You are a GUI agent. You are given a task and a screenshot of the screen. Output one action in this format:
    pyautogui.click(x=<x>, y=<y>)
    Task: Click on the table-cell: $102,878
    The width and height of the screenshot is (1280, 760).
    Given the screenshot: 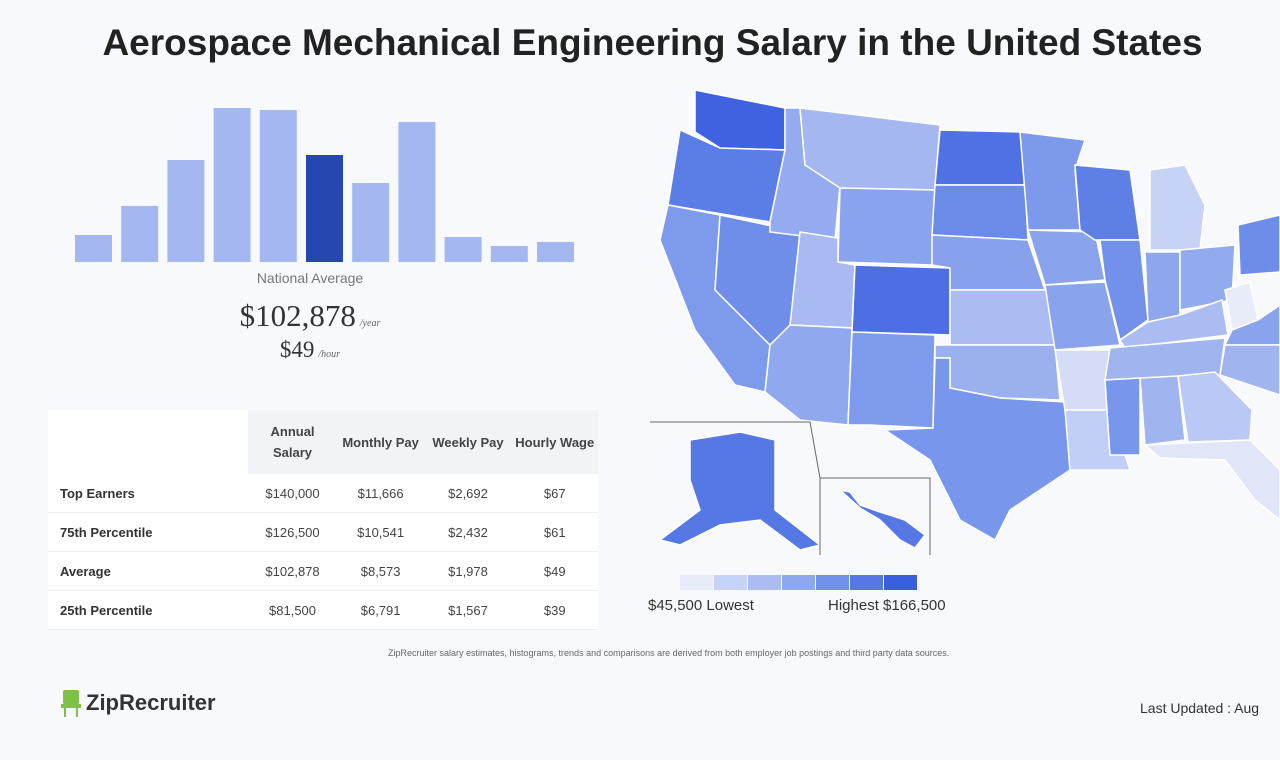 What is the action you would take?
    pyautogui.click(x=292, y=571)
    